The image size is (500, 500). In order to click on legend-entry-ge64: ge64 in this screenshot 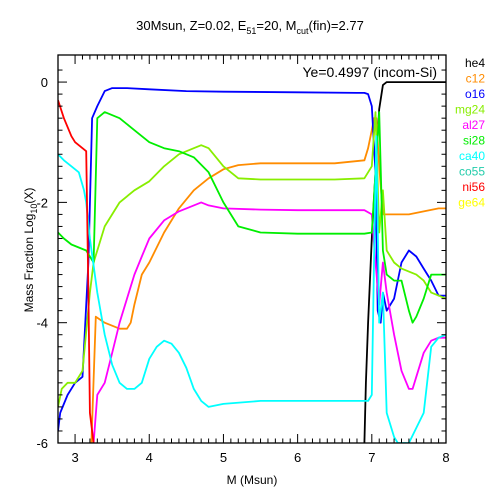, I will do `click(471, 203)`.